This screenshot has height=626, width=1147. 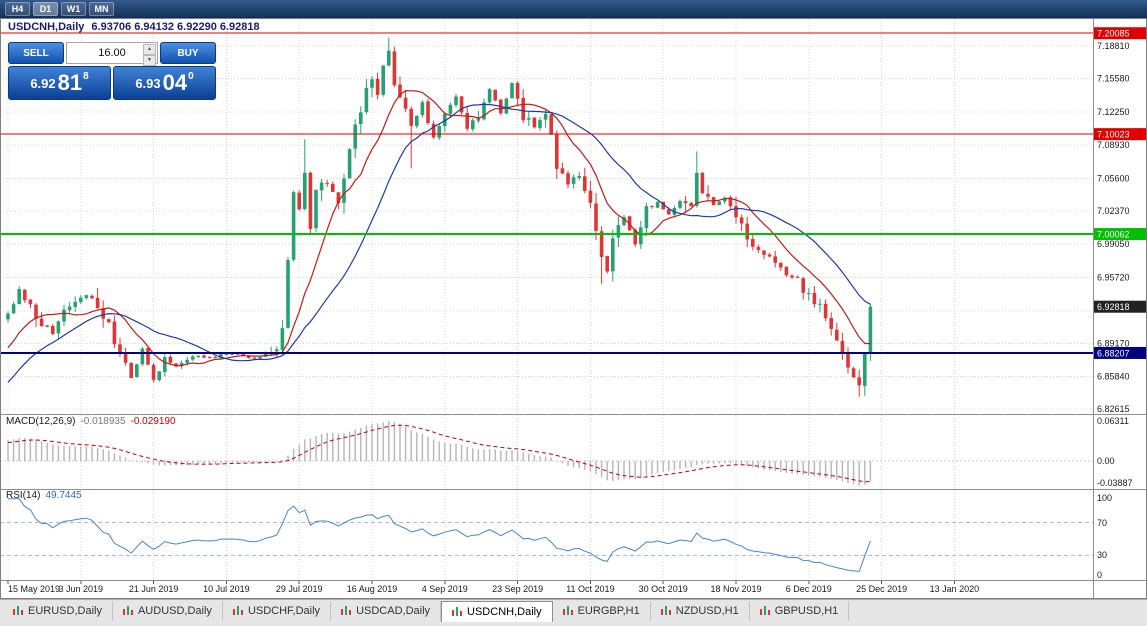 What do you see at coordinates (1113, 235) in the screenshot?
I see `svg-text: 7.00062` at bounding box center [1113, 235].